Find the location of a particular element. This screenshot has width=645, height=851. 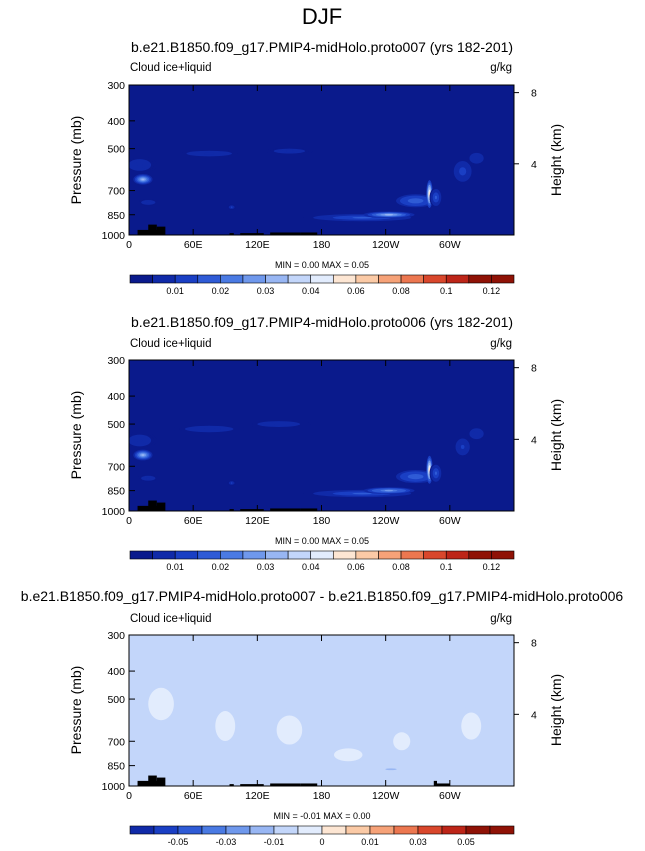

panel-2-colorbar: 0.01 0.02 0.03 0.04 0.06 0.08 0.1 0.12 is located at coordinates (322, 561).